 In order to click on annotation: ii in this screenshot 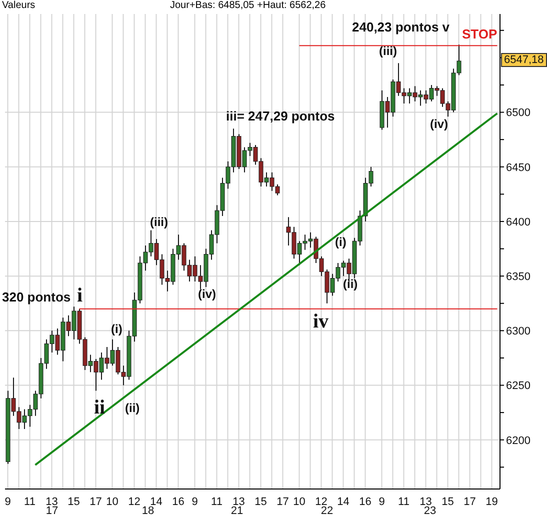, I will do `click(100, 408)`.